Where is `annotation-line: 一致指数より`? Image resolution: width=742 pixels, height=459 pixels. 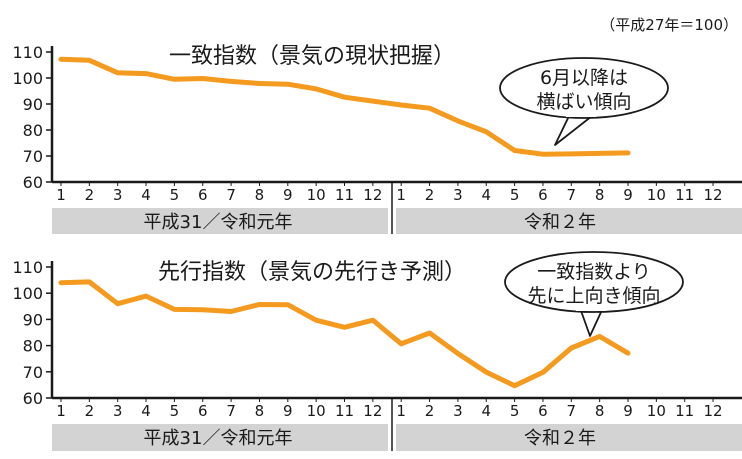 annotation-line: 一致指数より is located at coordinates (594, 272).